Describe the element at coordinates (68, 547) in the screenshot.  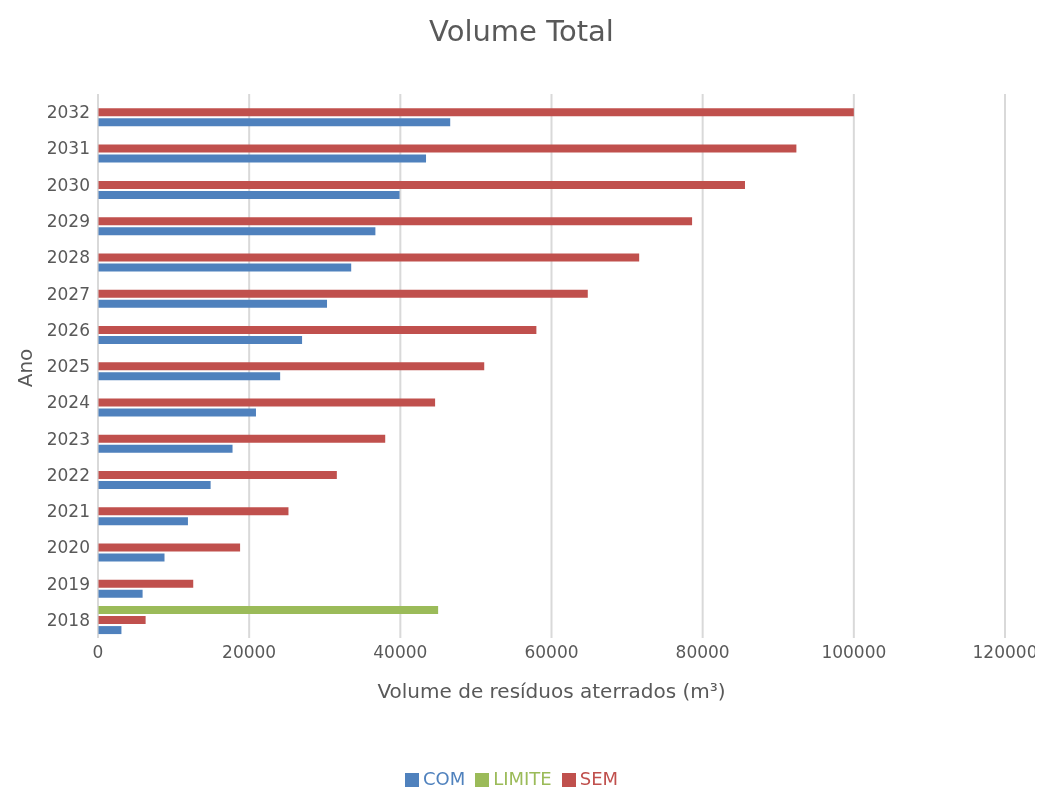
I see `y-tick-label: 2020` at that location.